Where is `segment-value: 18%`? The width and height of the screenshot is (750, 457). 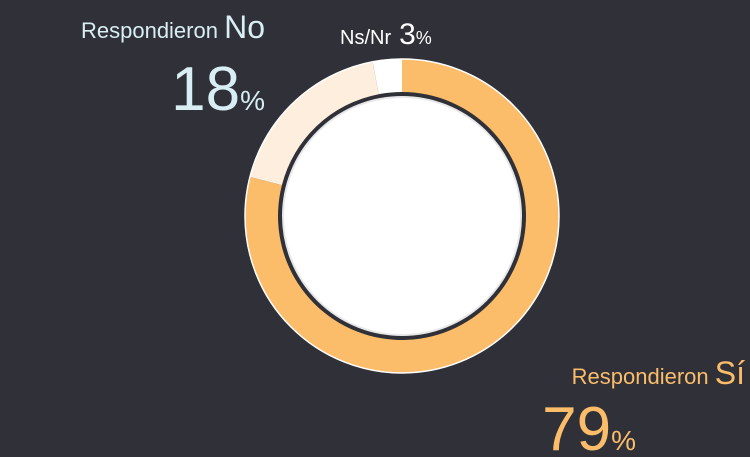
segment-value: 18% is located at coordinates (218, 89).